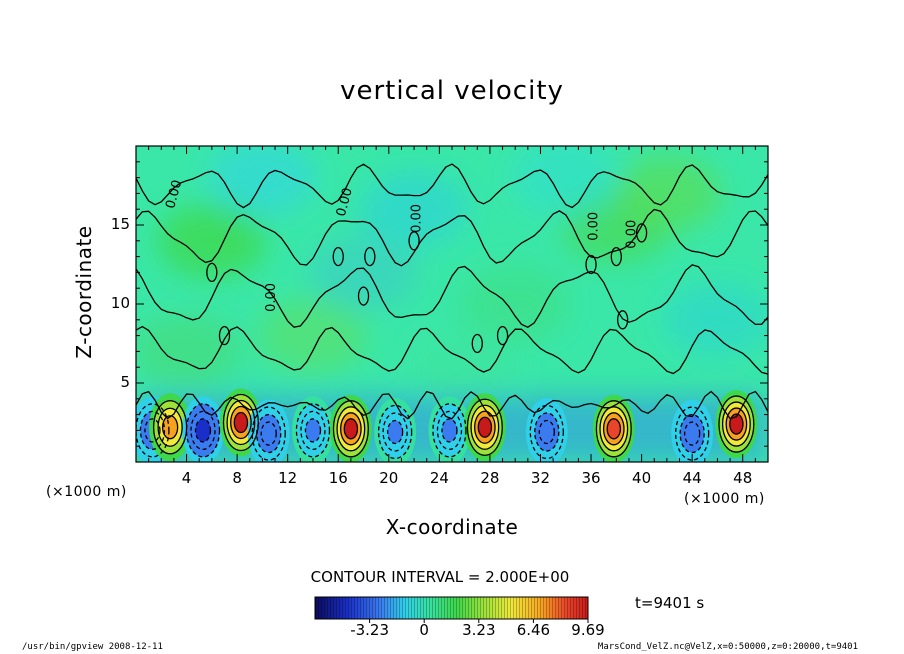 Image resolution: width=904 pixels, height=654 pixels. I want to click on x-tick-label: 36, so click(591, 478).